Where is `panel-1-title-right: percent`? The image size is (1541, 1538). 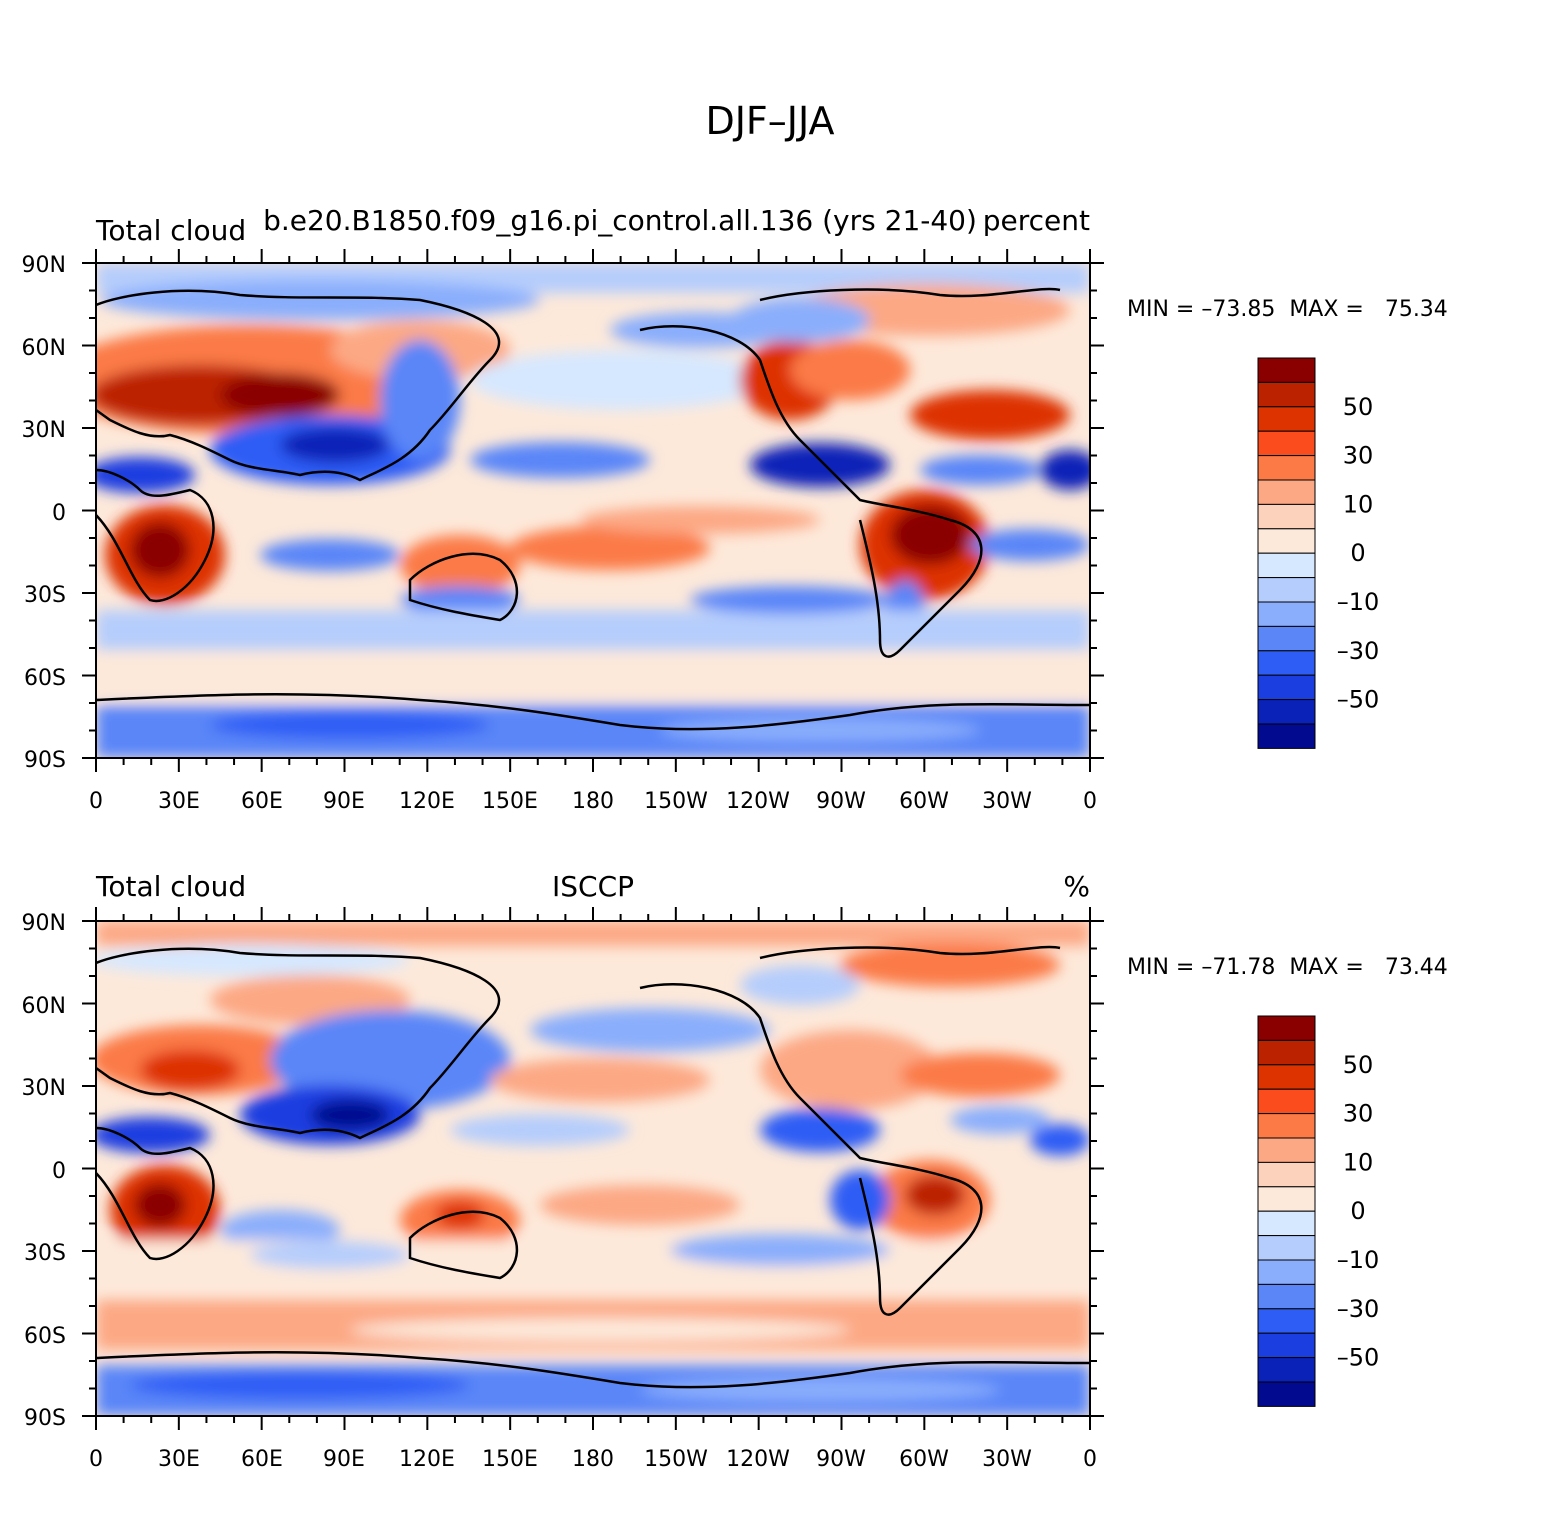 panel-1-title-right: percent is located at coordinates (1036, 220).